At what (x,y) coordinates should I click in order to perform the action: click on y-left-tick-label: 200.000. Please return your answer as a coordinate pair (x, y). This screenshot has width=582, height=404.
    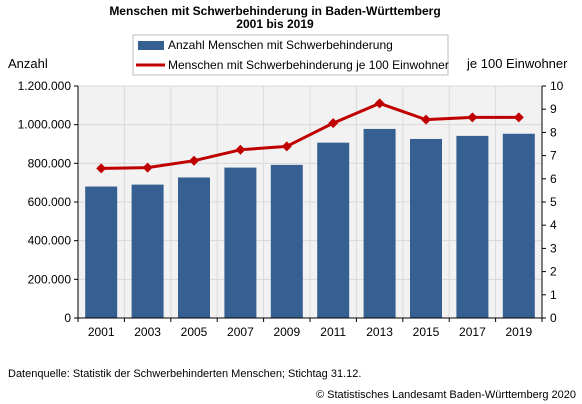
    Looking at the image, I should click on (50, 279).